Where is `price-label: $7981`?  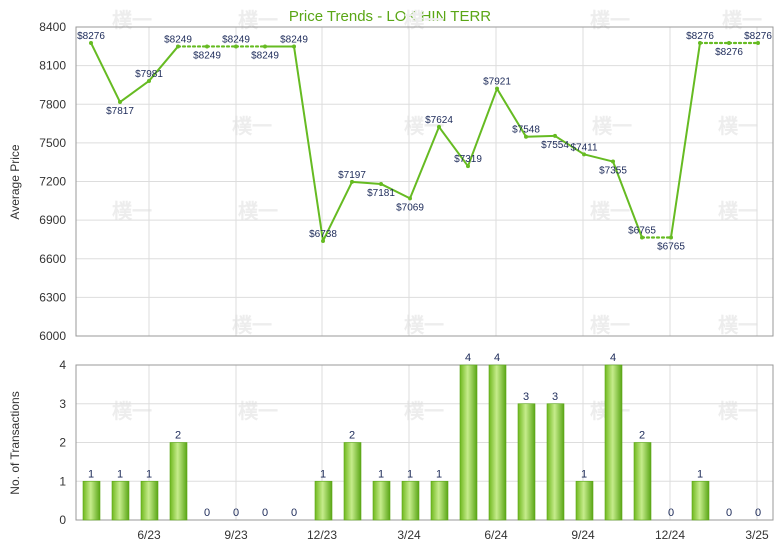 price-label: $7981 is located at coordinates (149, 74).